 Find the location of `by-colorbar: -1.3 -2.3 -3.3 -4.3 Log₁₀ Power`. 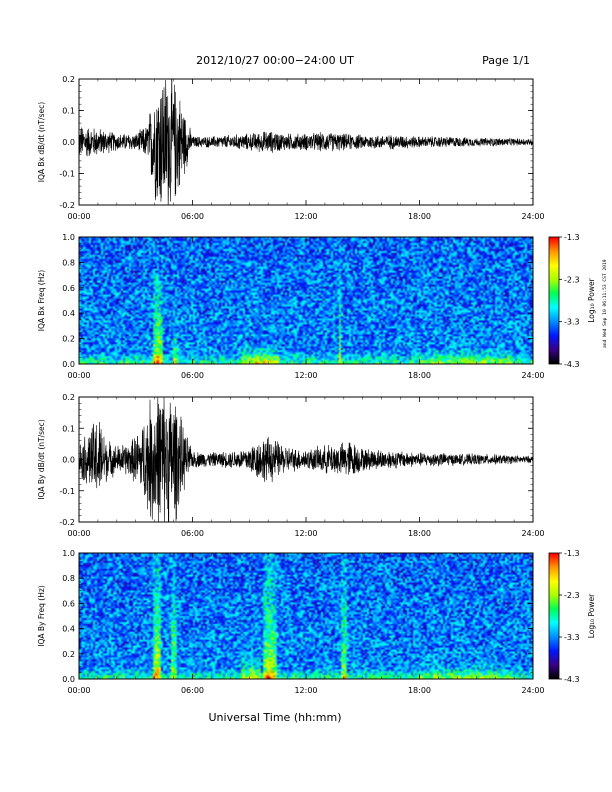

by-colorbar: -1.3 -2.3 -3.3 -4.3 Log₁₀ Power is located at coordinates (572, 616).